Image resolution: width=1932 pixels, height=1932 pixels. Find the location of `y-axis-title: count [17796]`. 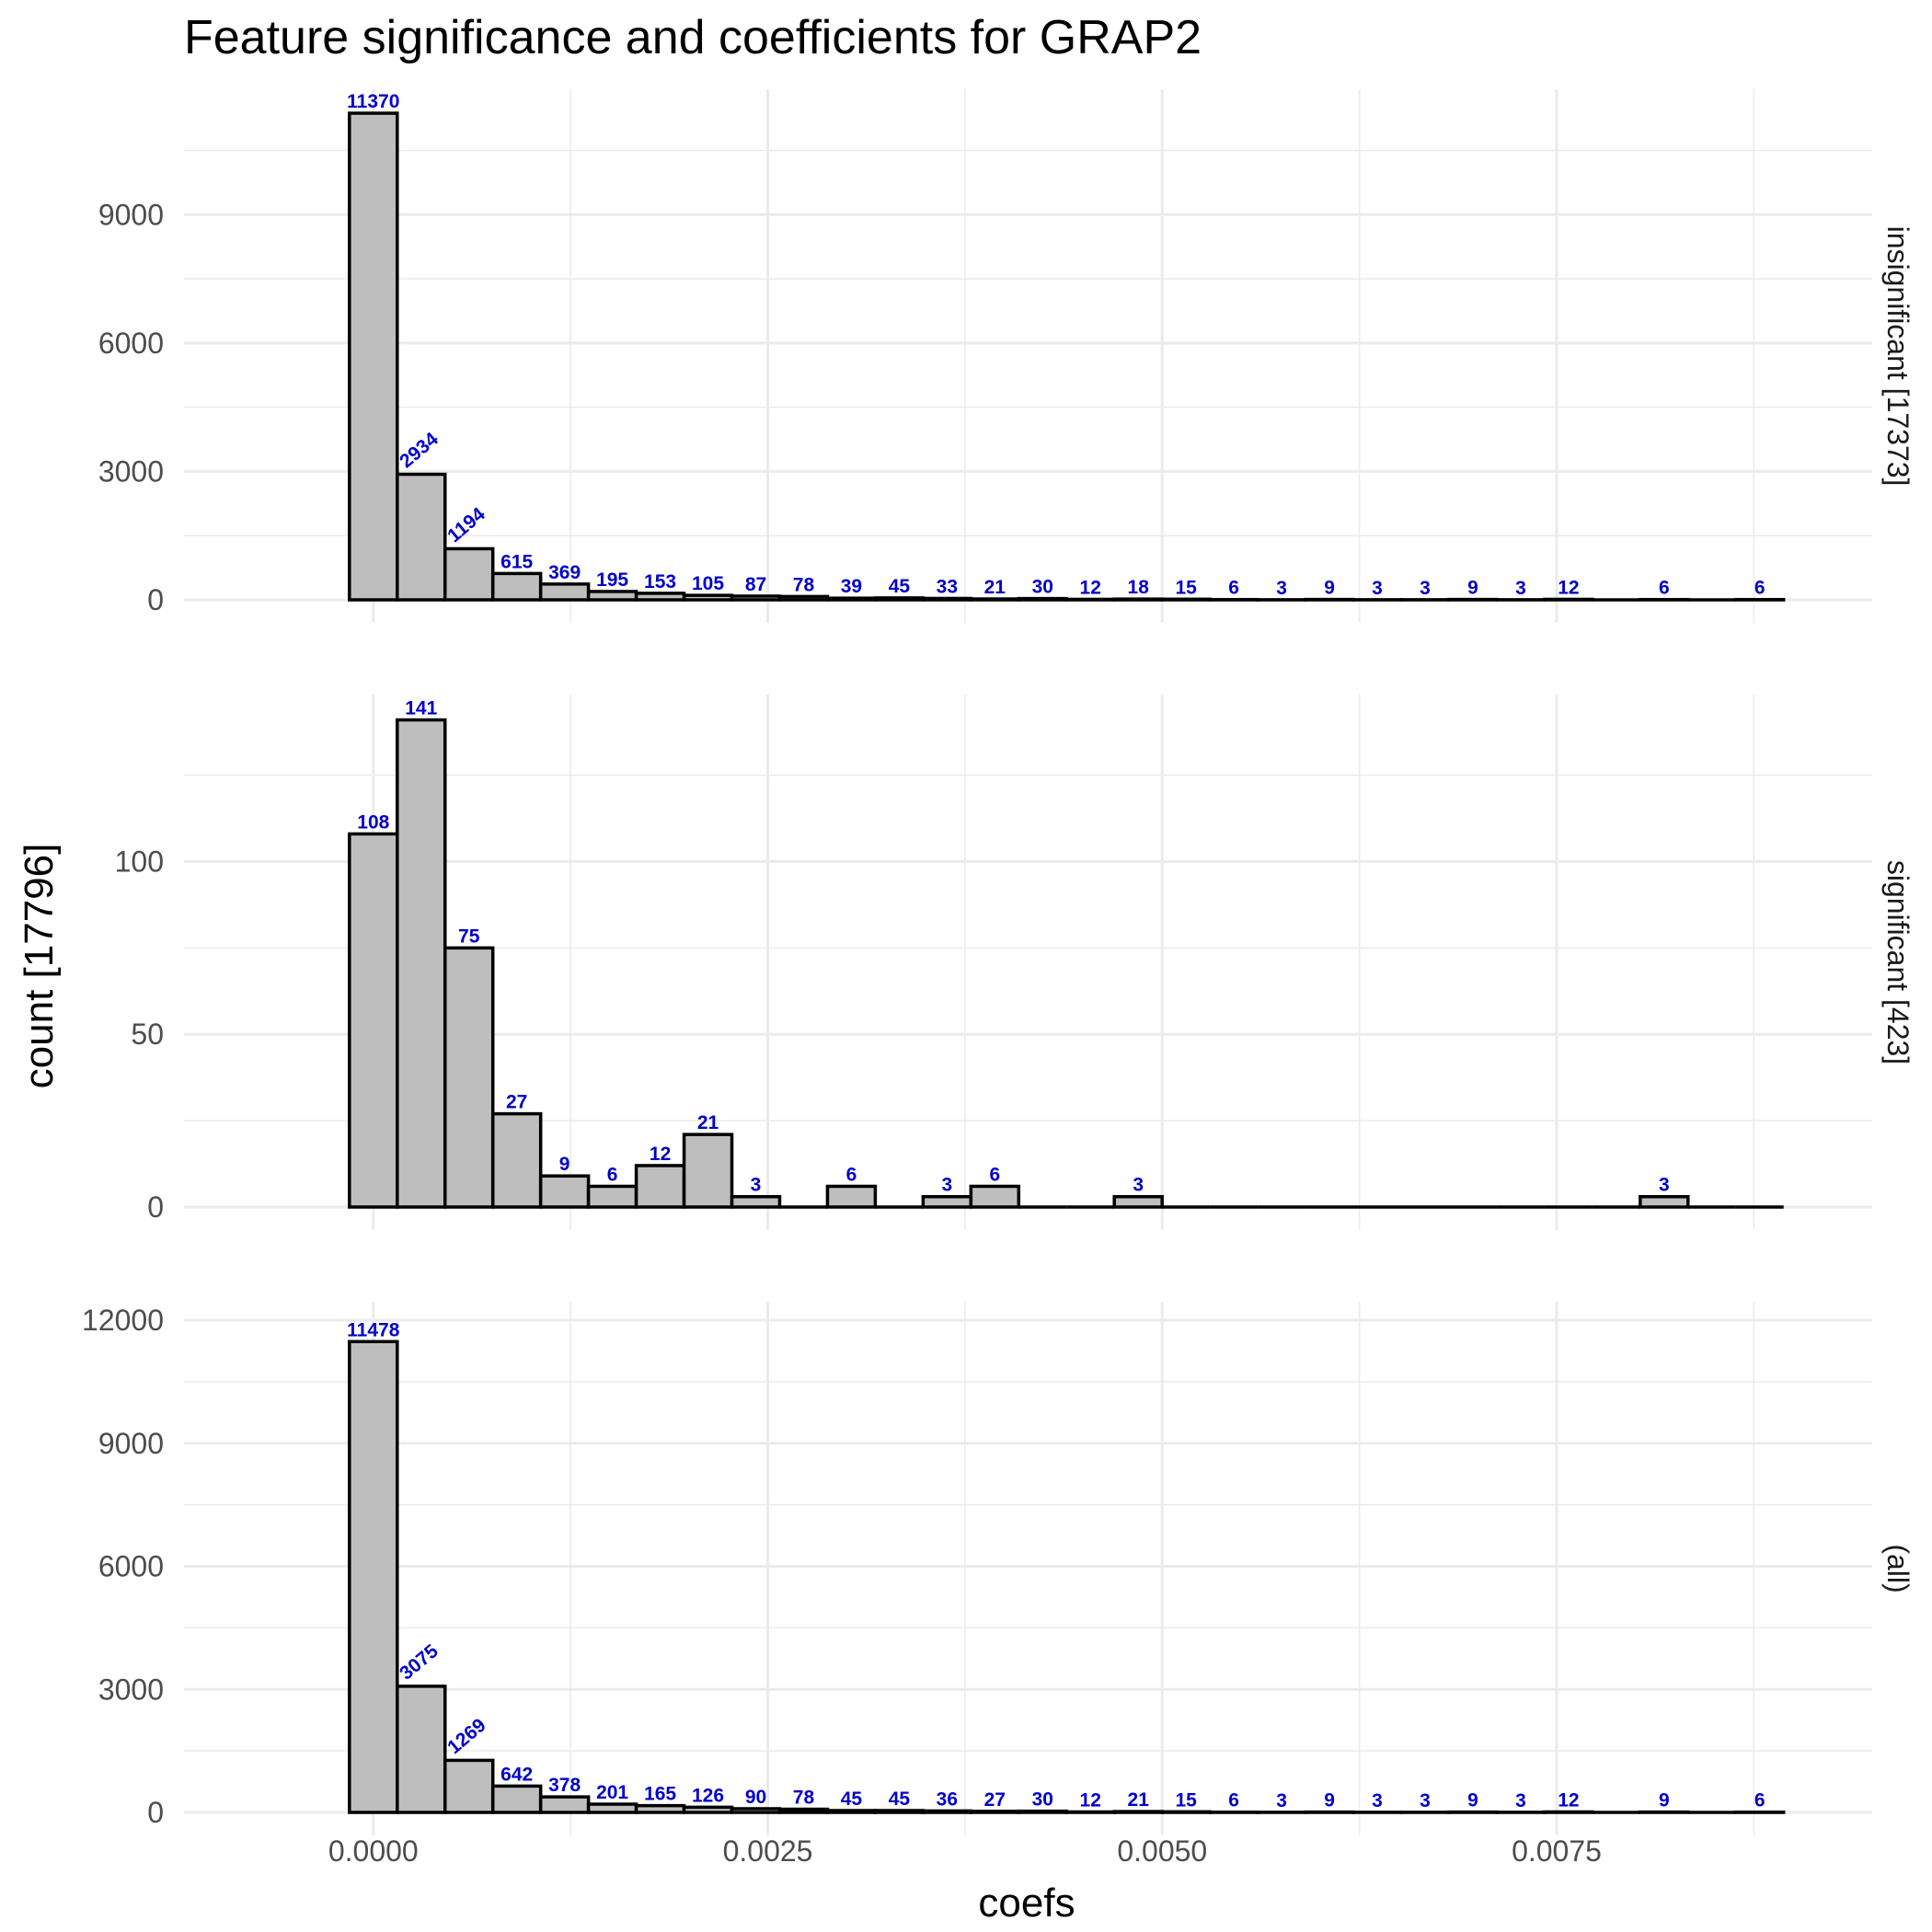

y-axis-title: count [17796] is located at coordinates (39, 966).